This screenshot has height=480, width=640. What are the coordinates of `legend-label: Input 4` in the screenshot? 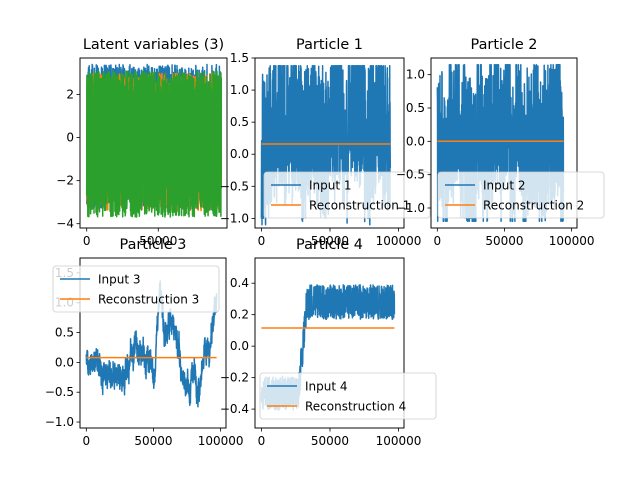 It's located at (326, 387).